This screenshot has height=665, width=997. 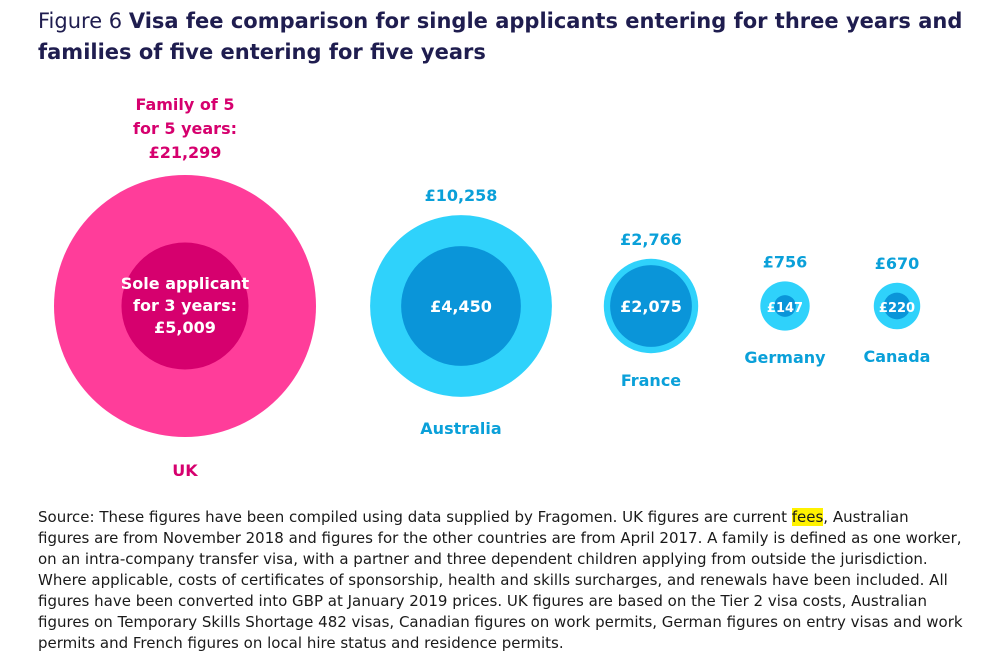 What do you see at coordinates (651, 239) in the screenshot?
I see `family-label-france: £2,766` at bounding box center [651, 239].